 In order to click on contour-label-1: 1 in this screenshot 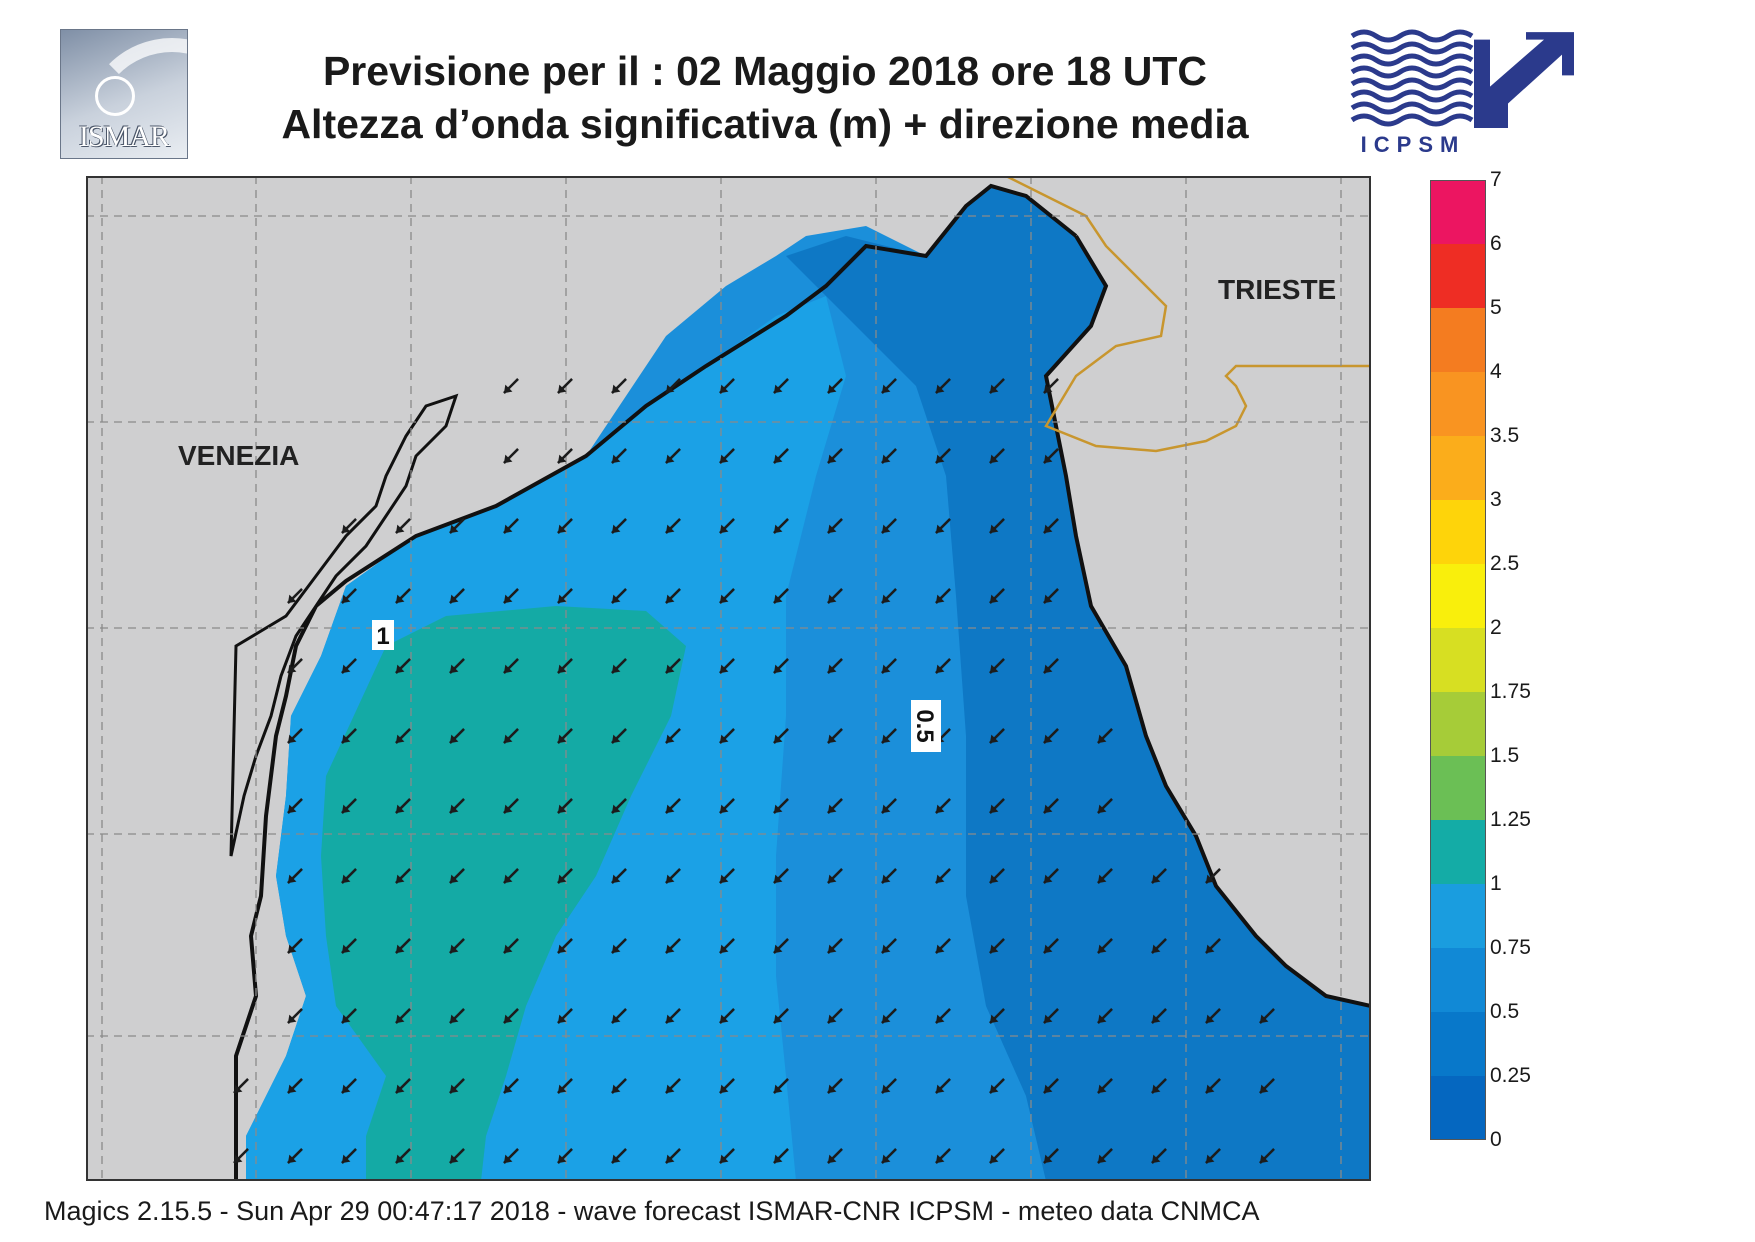, I will do `click(383, 635)`.